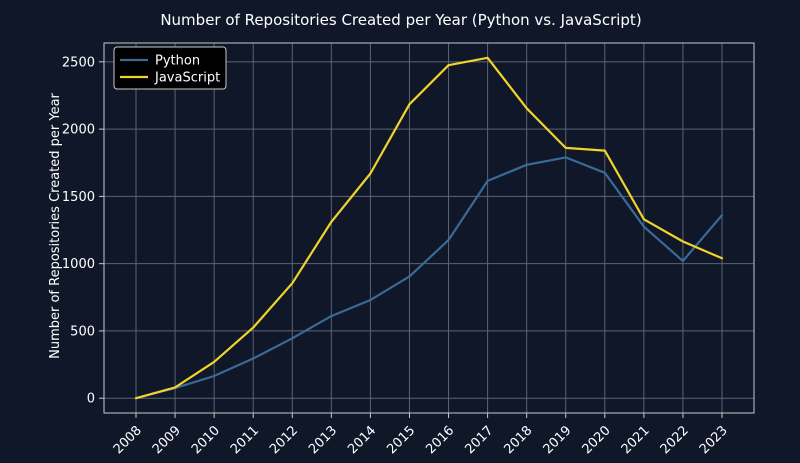 The height and width of the screenshot is (463, 800). What do you see at coordinates (128, 440) in the screenshot?
I see `x-tick-label: 2008` at bounding box center [128, 440].